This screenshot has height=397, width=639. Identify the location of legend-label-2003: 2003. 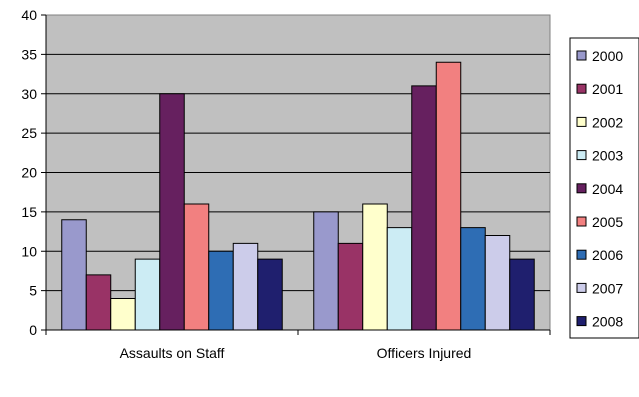
(607, 156).